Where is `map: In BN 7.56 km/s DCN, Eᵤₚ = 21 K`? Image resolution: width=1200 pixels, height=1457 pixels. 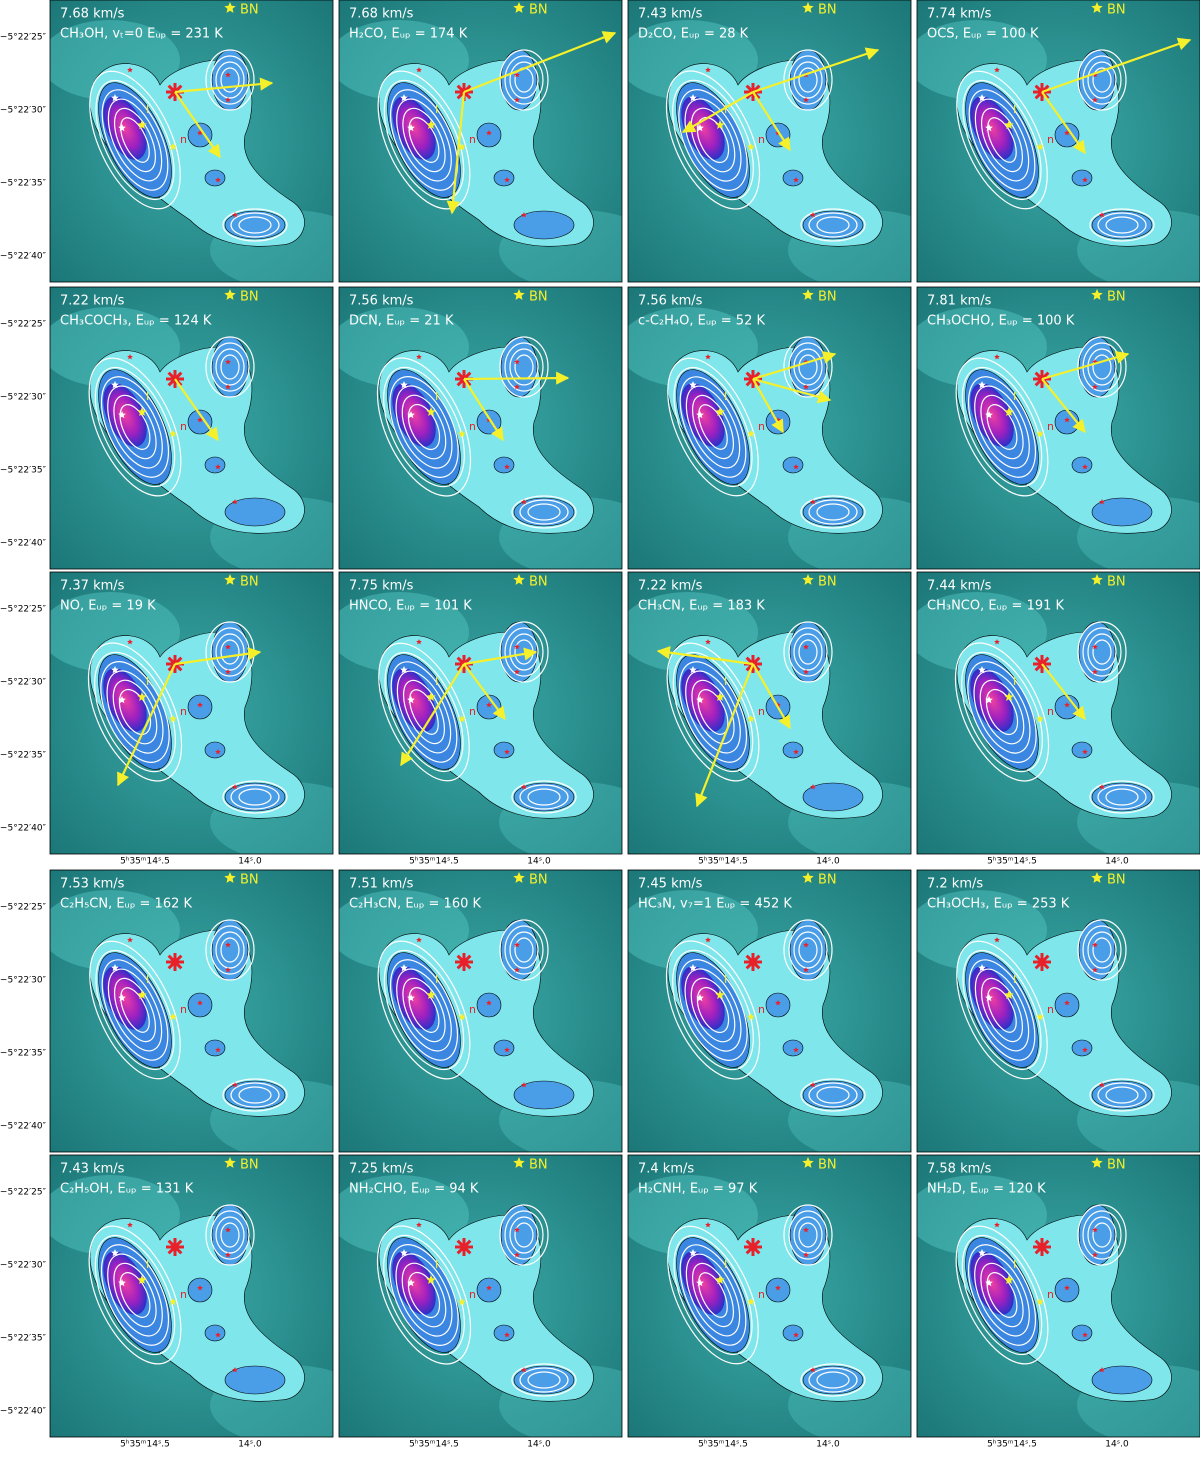
map: In BN 7.56 km/s DCN, Eᵤₚ = 21 K is located at coordinates (480, 428).